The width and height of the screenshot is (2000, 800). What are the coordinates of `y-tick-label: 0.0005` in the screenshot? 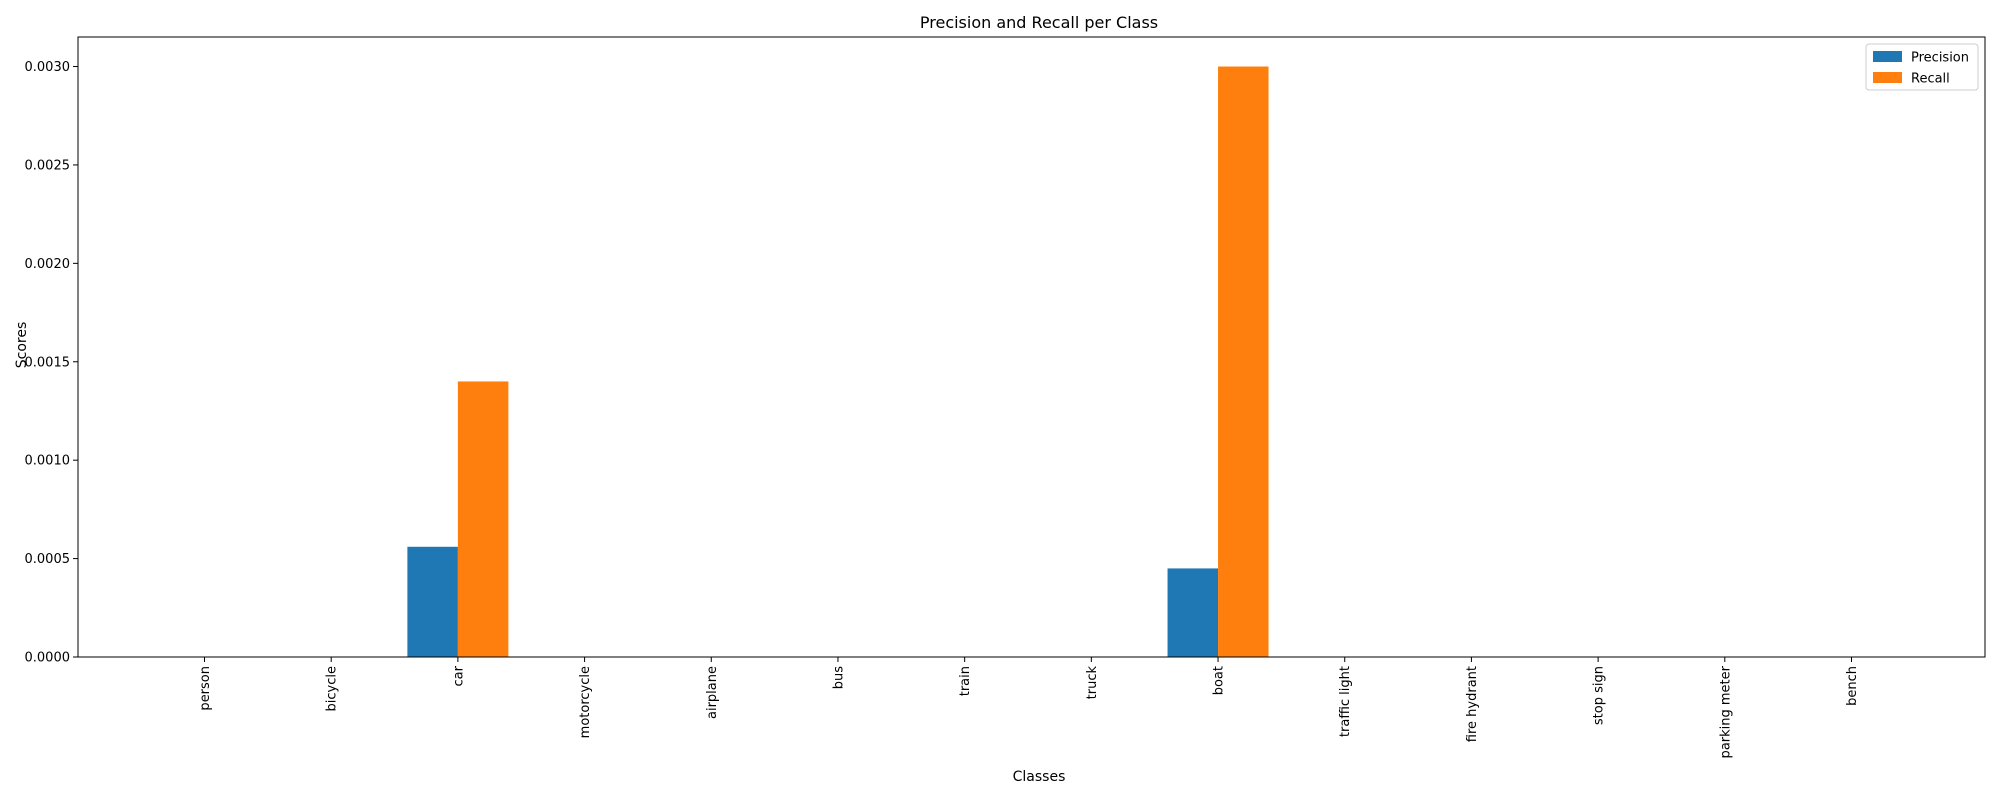 It's located at (48, 559).